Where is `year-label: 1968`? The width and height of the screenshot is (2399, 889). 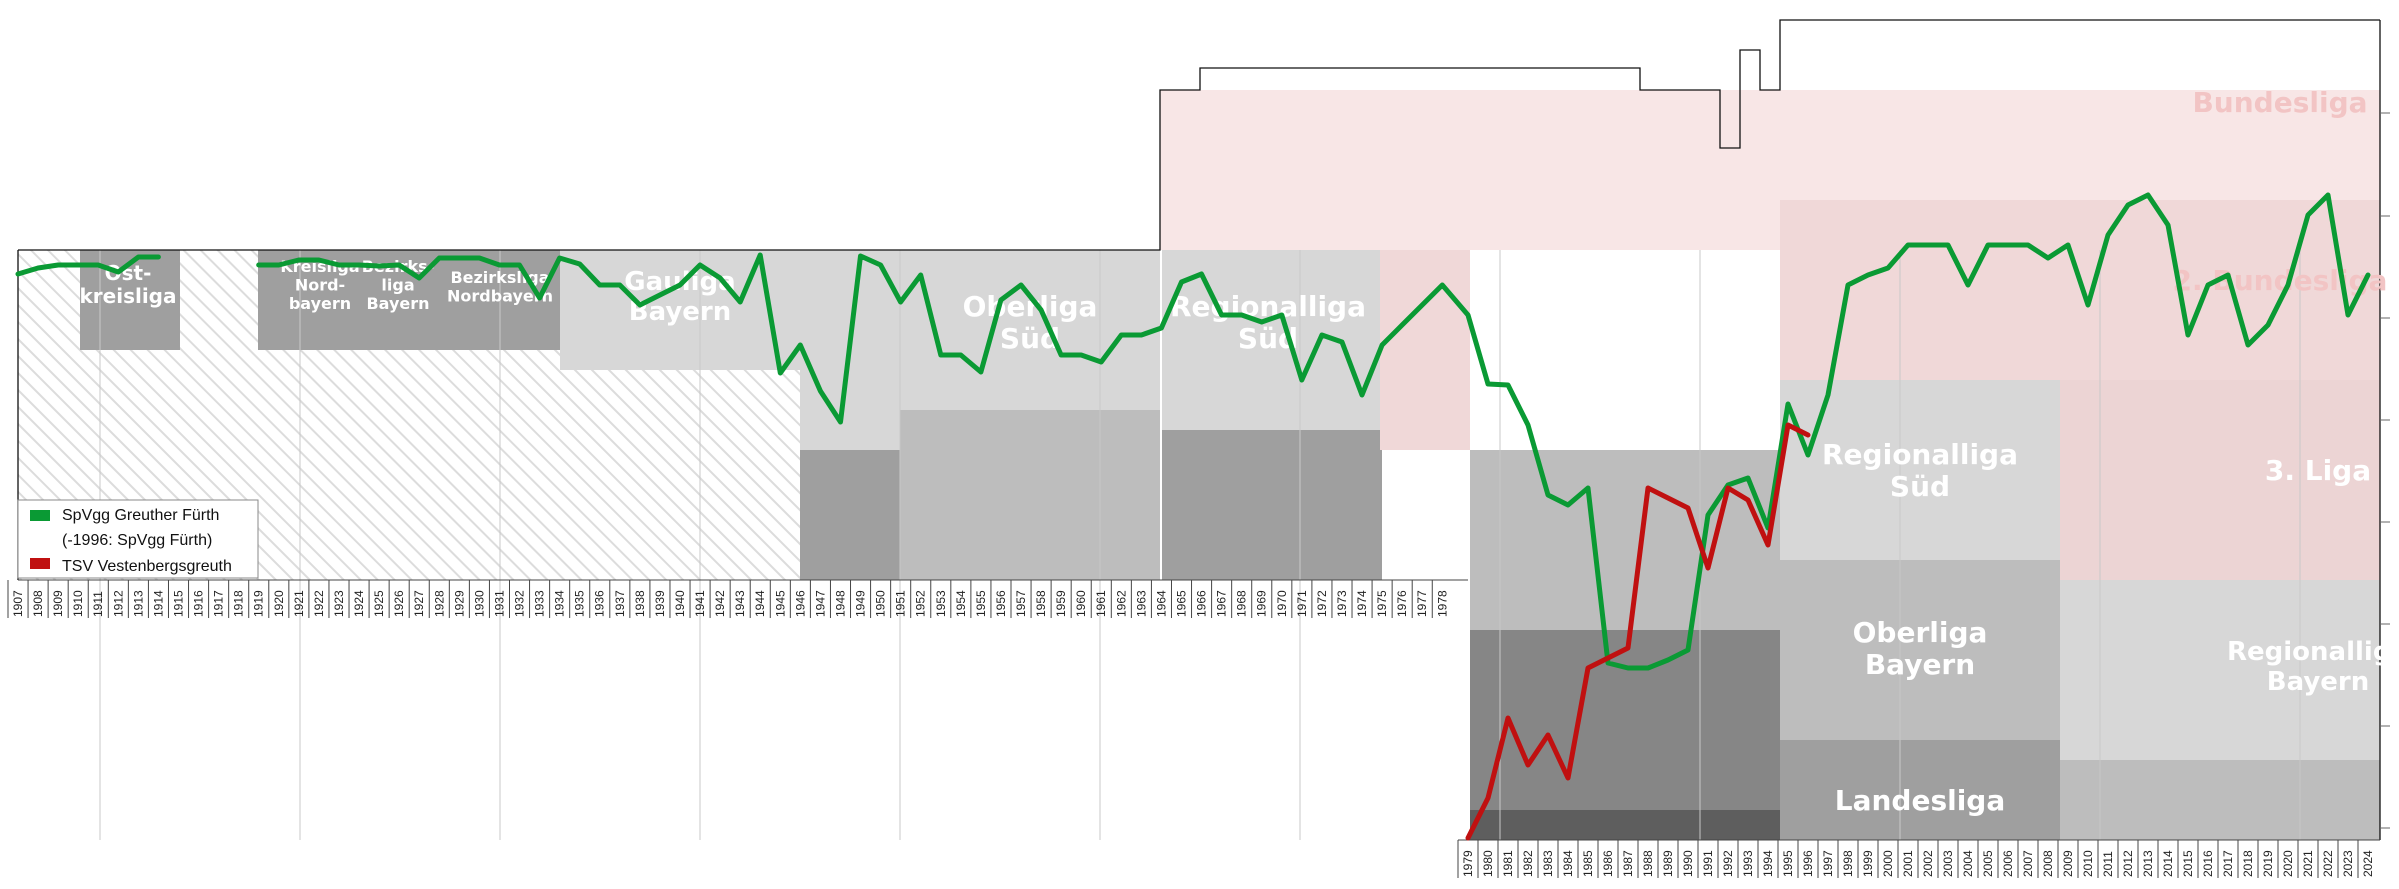 year-label: 1968 is located at coordinates (1242, 603).